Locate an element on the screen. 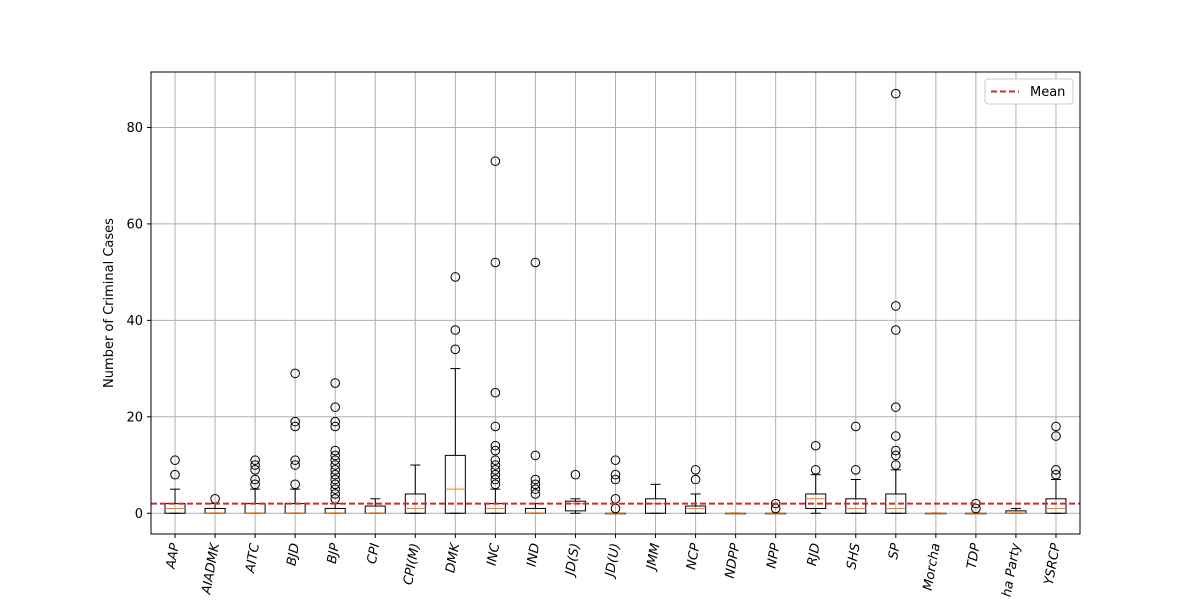 The image size is (1200, 604). x-tick-label: SHS is located at coordinates (853, 556).